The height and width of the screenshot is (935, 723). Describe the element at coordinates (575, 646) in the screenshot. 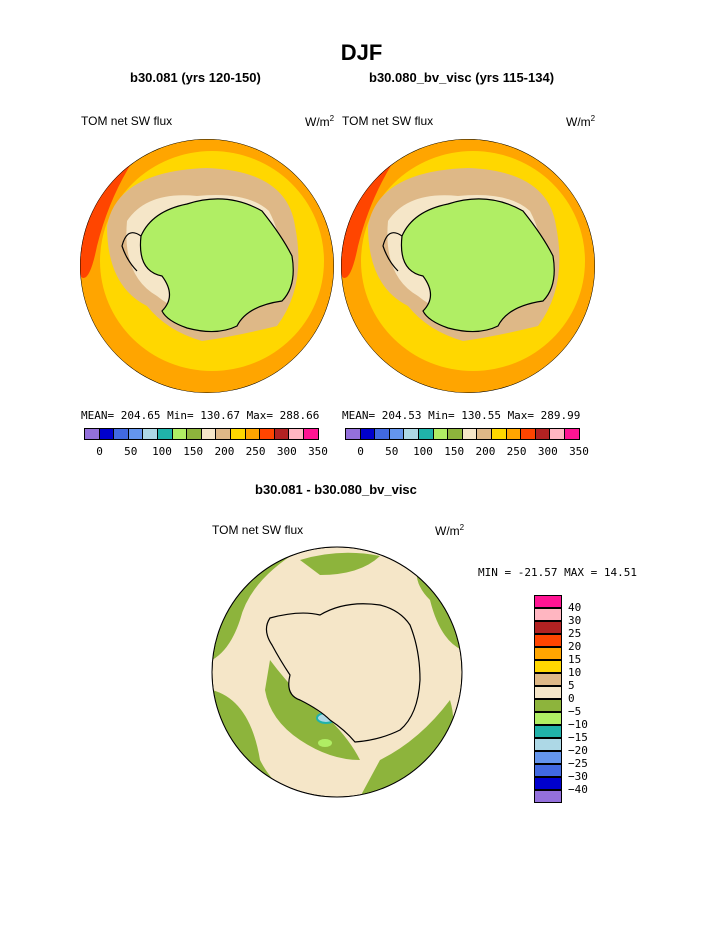

I see `colorbar-tick-label: 20` at that location.